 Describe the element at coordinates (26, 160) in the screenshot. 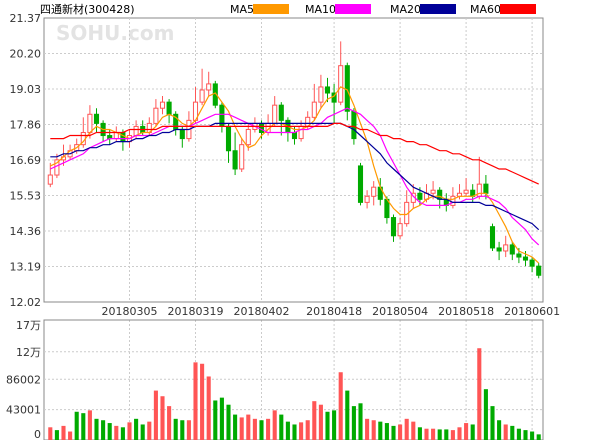

I see `price-tick-label: 16.69` at that location.